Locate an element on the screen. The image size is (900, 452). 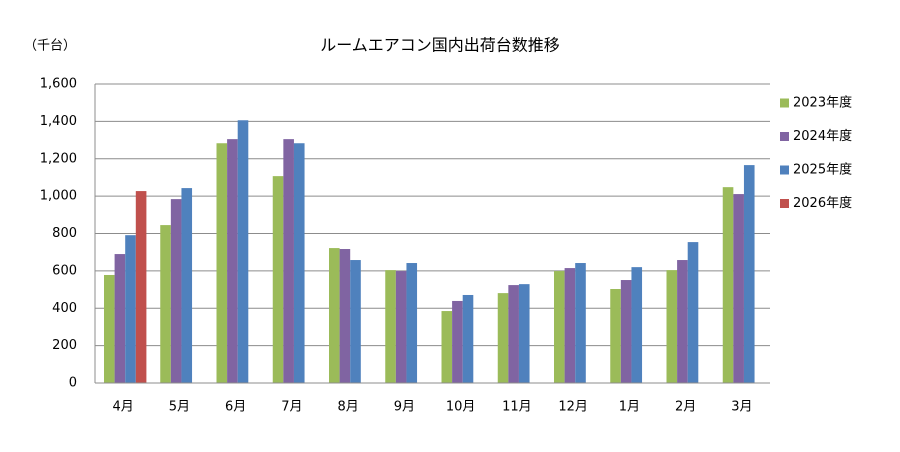
x-tick-label: 11月 is located at coordinates (517, 407).